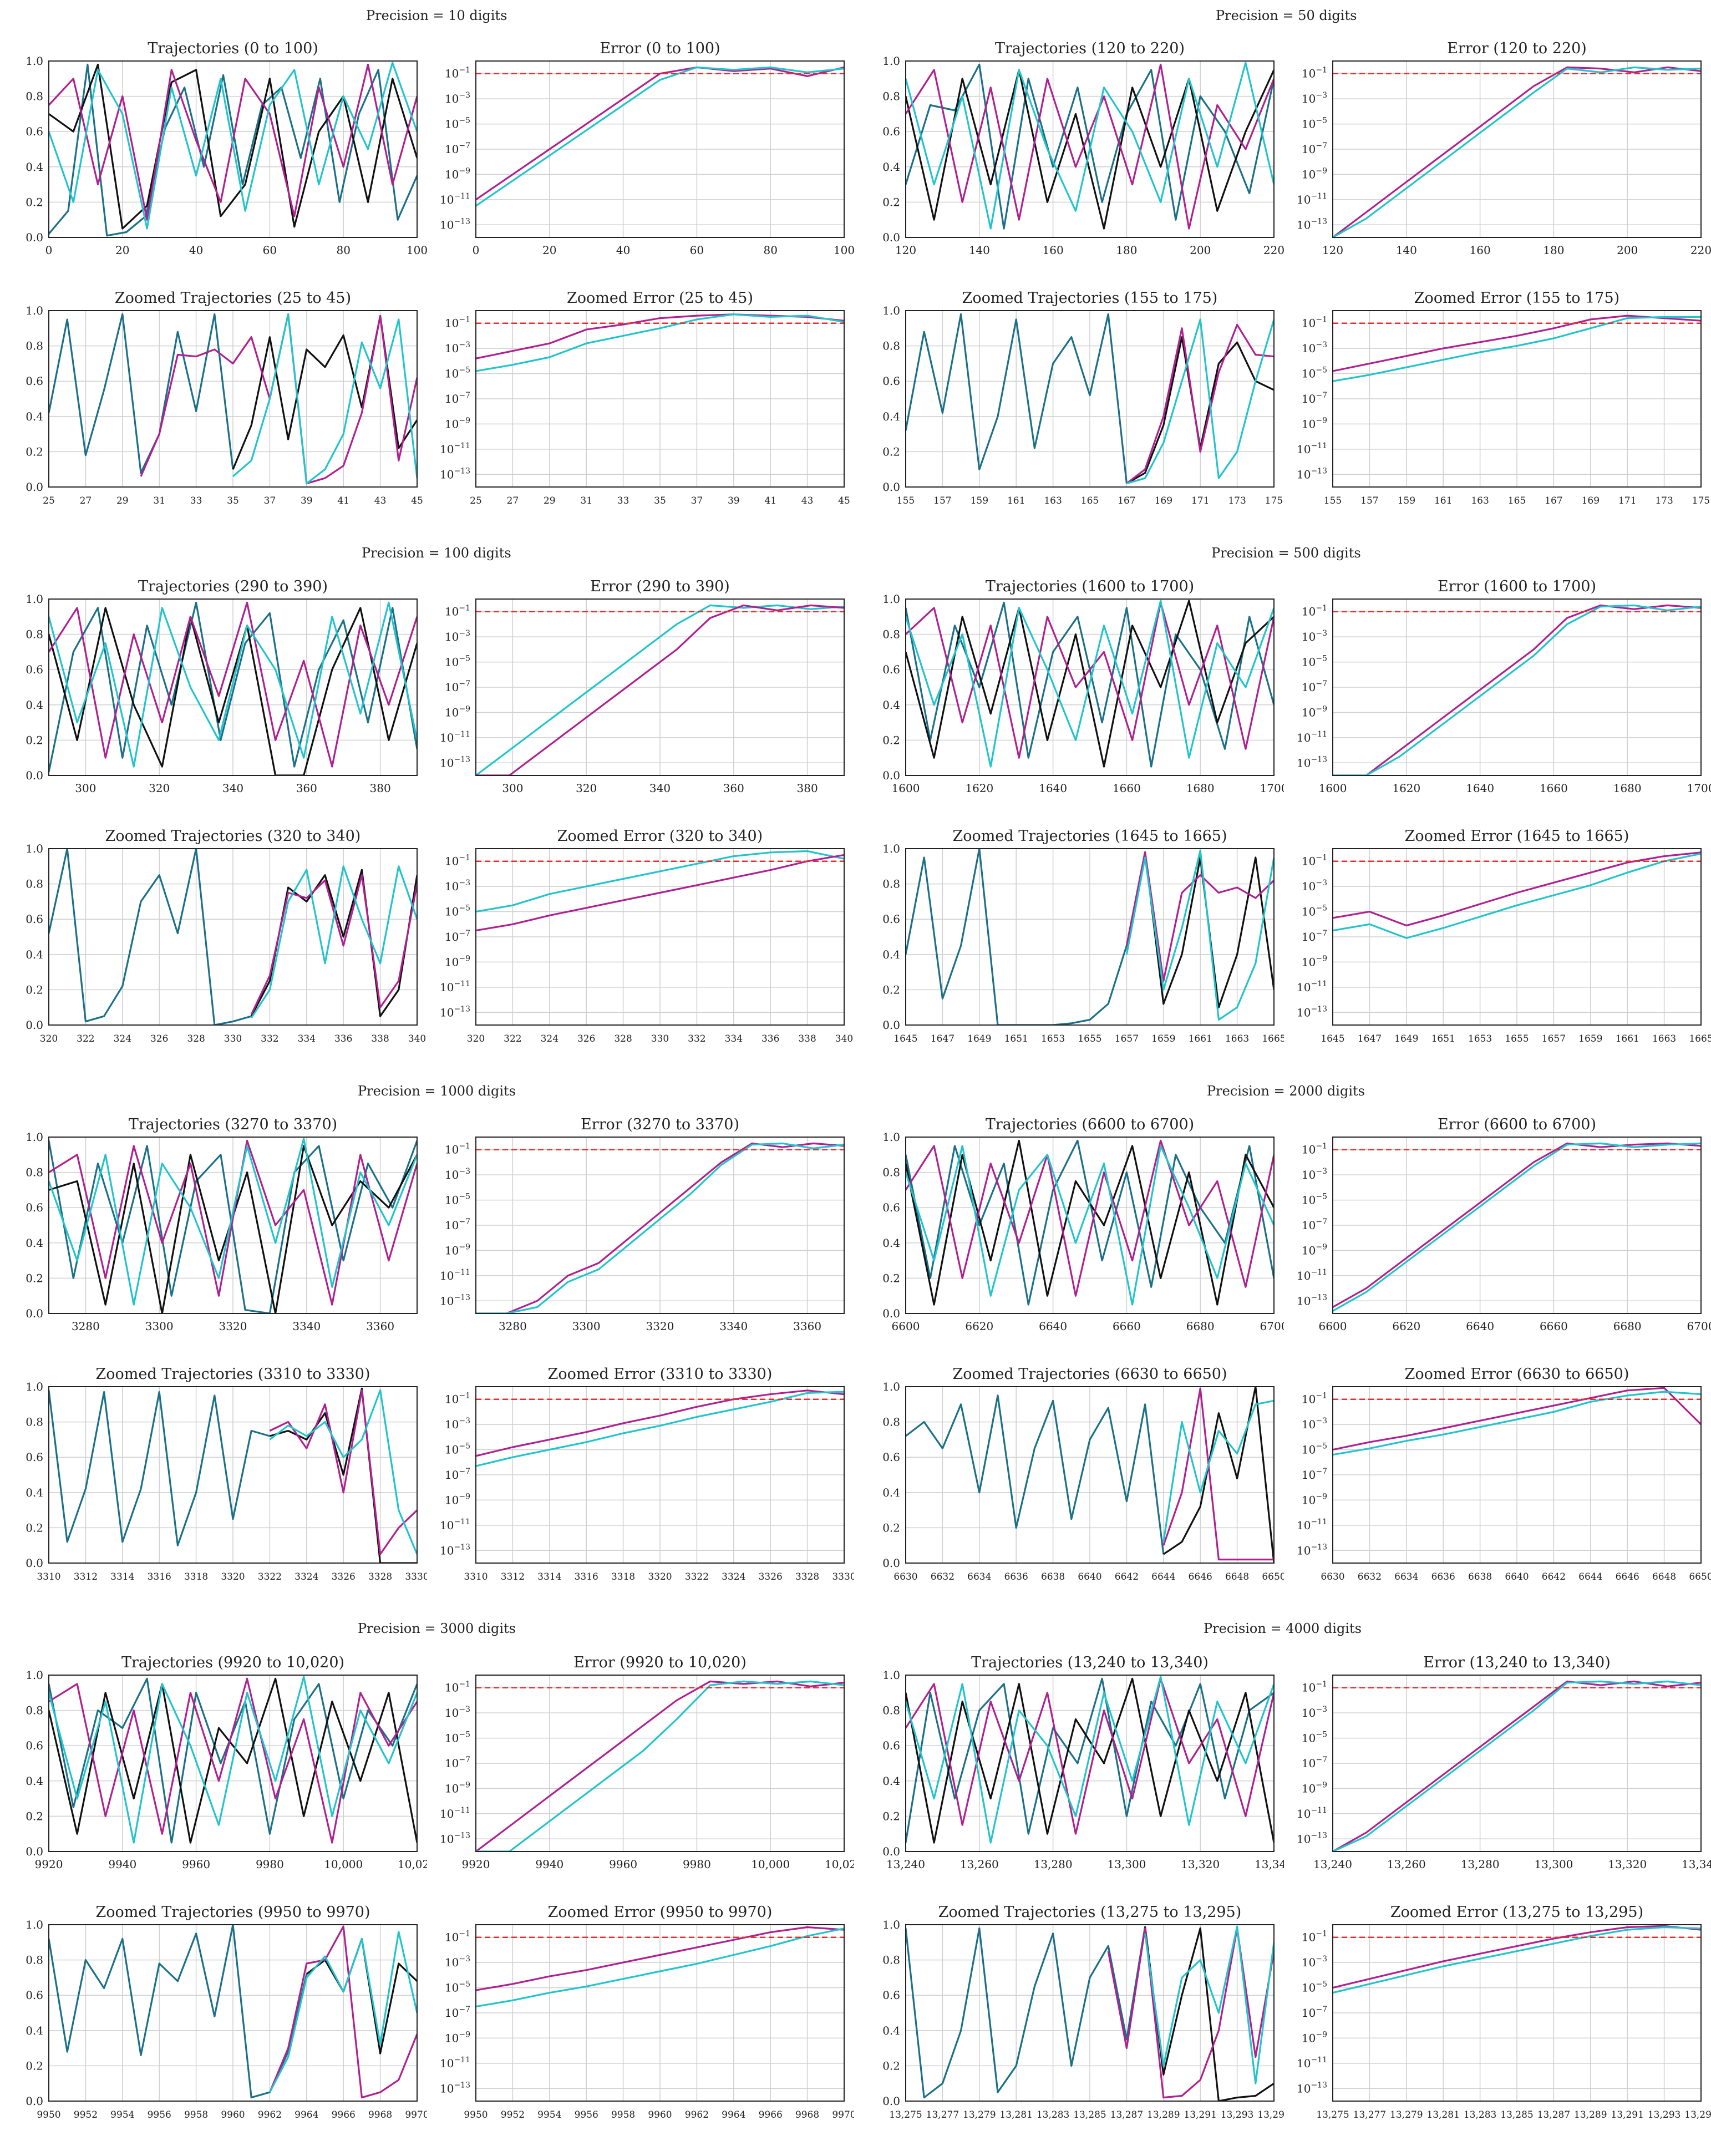 This screenshot has height=2156, width=1711. Describe the element at coordinates (306, 1326) in the screenshot. I see `x-tick-label: 3340` at that location.